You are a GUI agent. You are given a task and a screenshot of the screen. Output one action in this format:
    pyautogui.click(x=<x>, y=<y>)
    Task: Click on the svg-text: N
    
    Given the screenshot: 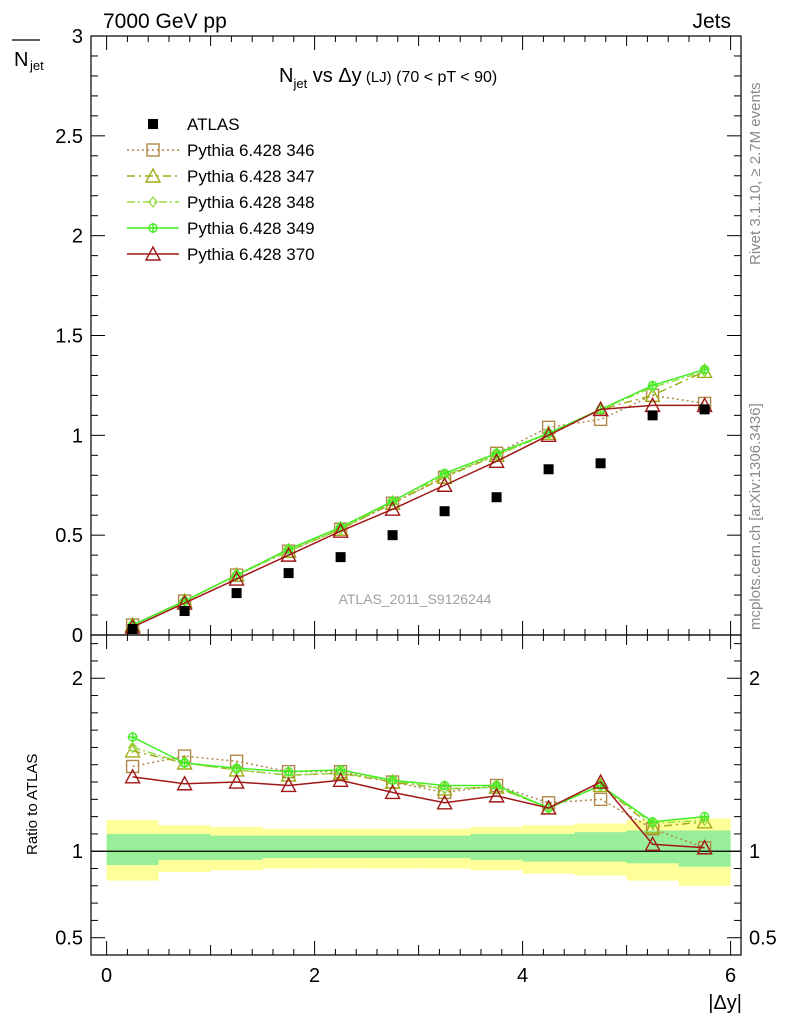 What is the action you would take?
    pyautogui.click(x=21, y=60)
    